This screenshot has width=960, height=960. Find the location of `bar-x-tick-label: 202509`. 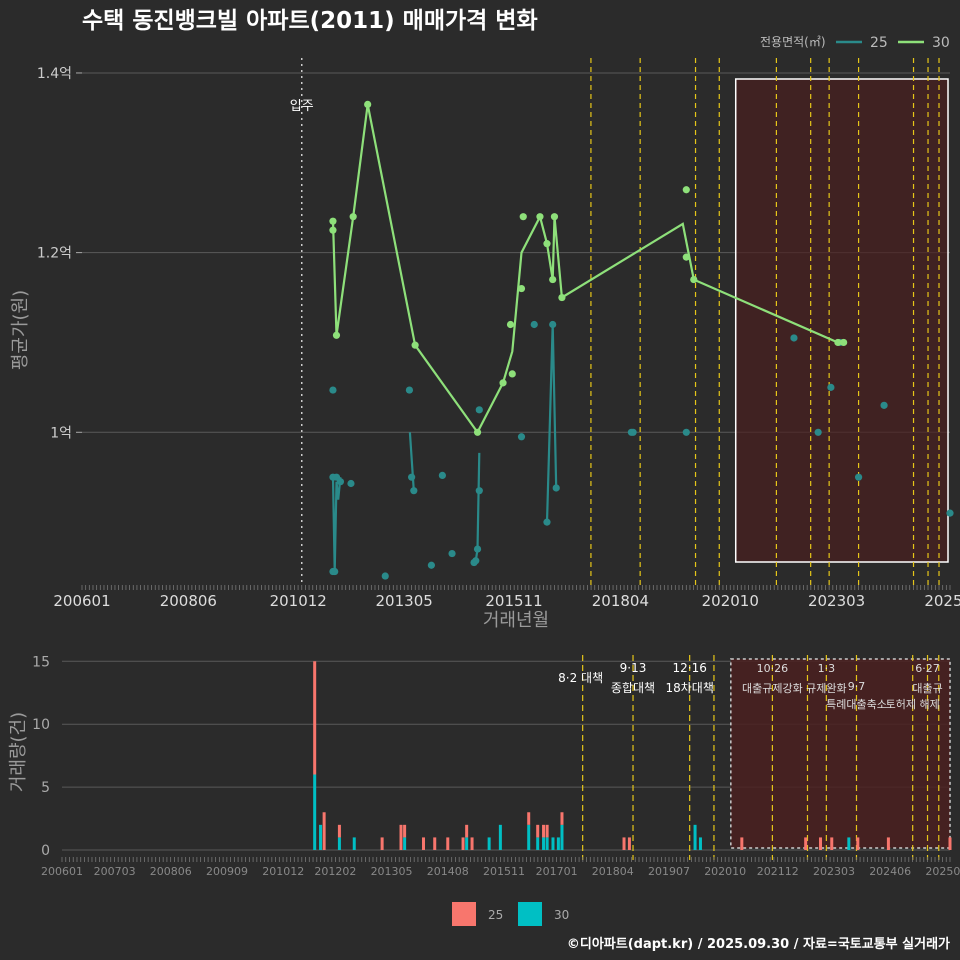

bar-x-tick-label: 202509 is located at coordinates (942, 871).